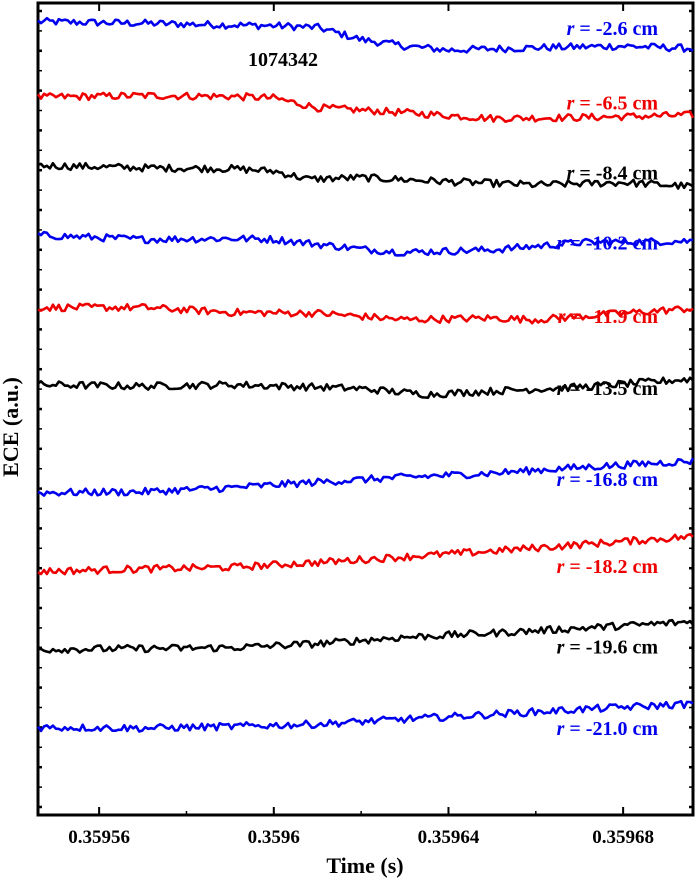 This screenshot has height=883, width=700. I want to click on series-label: r = -13.5 cm, so click(608, 389).